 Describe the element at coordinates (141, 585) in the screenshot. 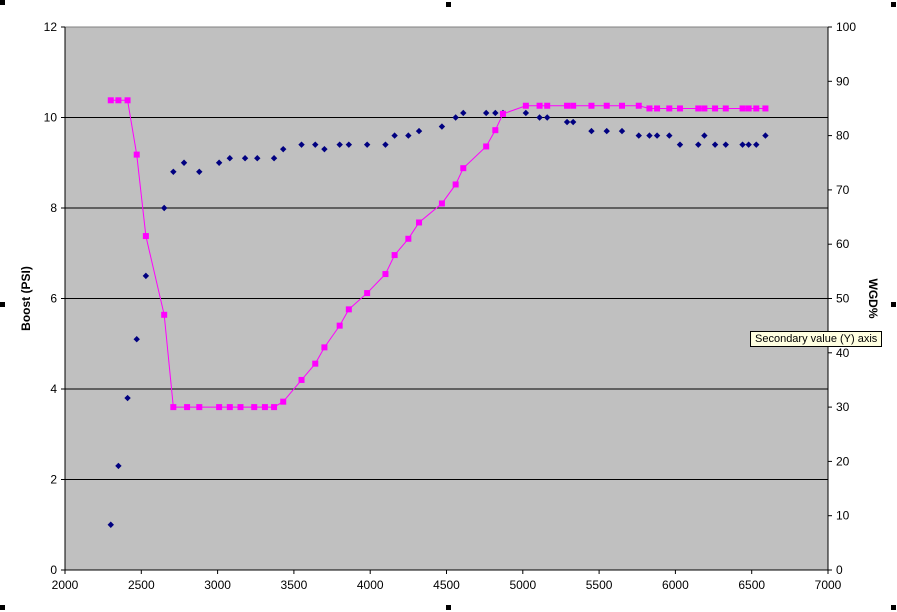

I see `x-tick-label: 2500` at that location.